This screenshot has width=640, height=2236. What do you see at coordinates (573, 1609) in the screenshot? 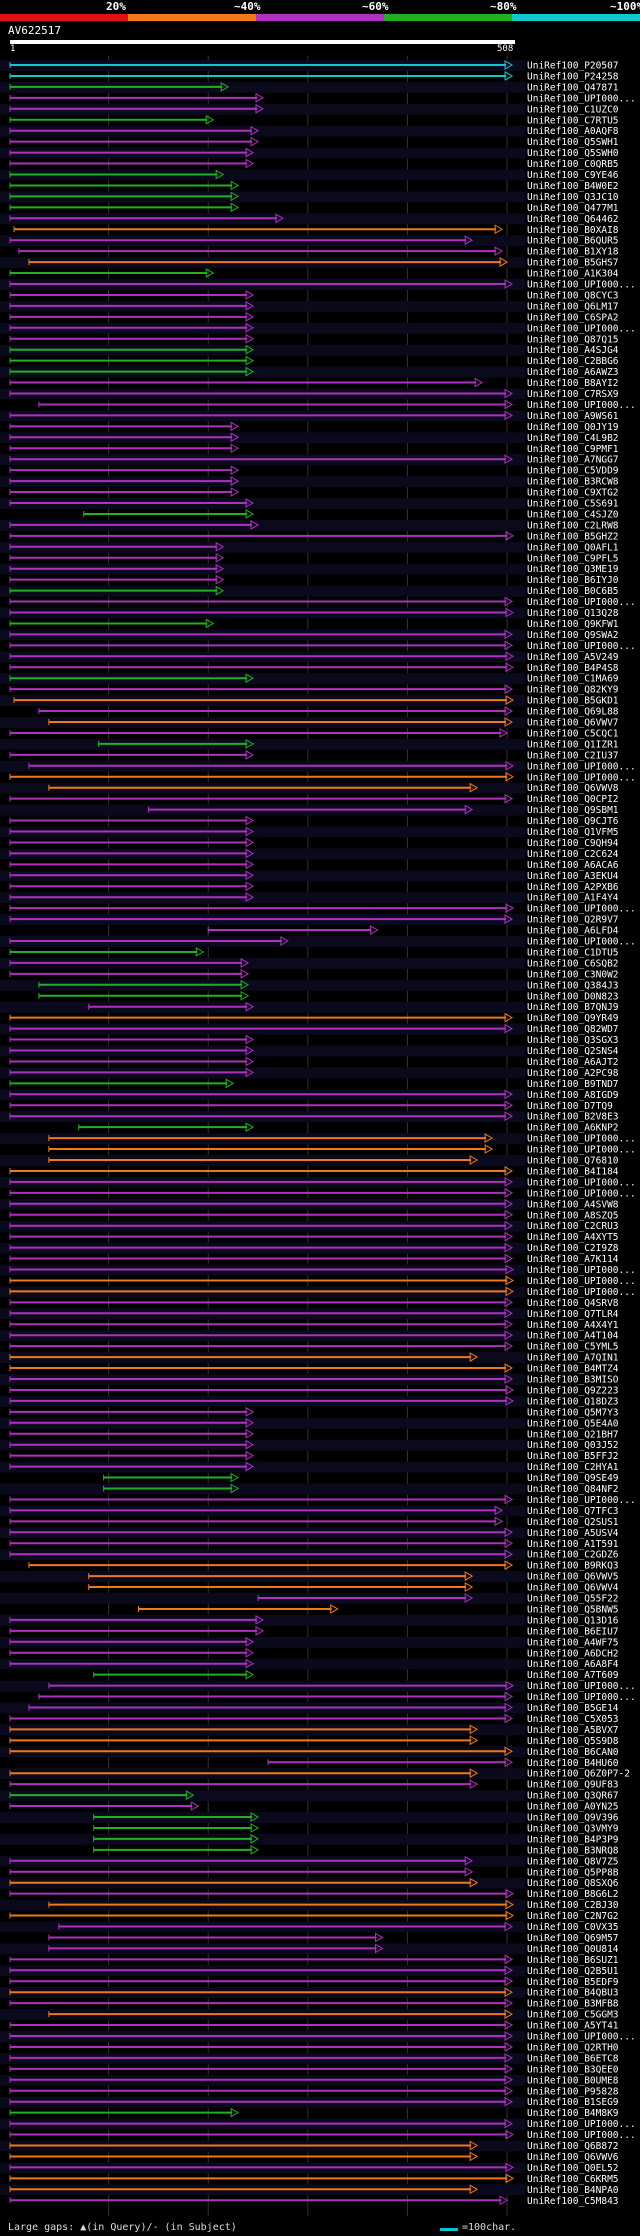
I see `hit-label: UniRef100_Q5BNW5` at bounding box center [573, 1609].